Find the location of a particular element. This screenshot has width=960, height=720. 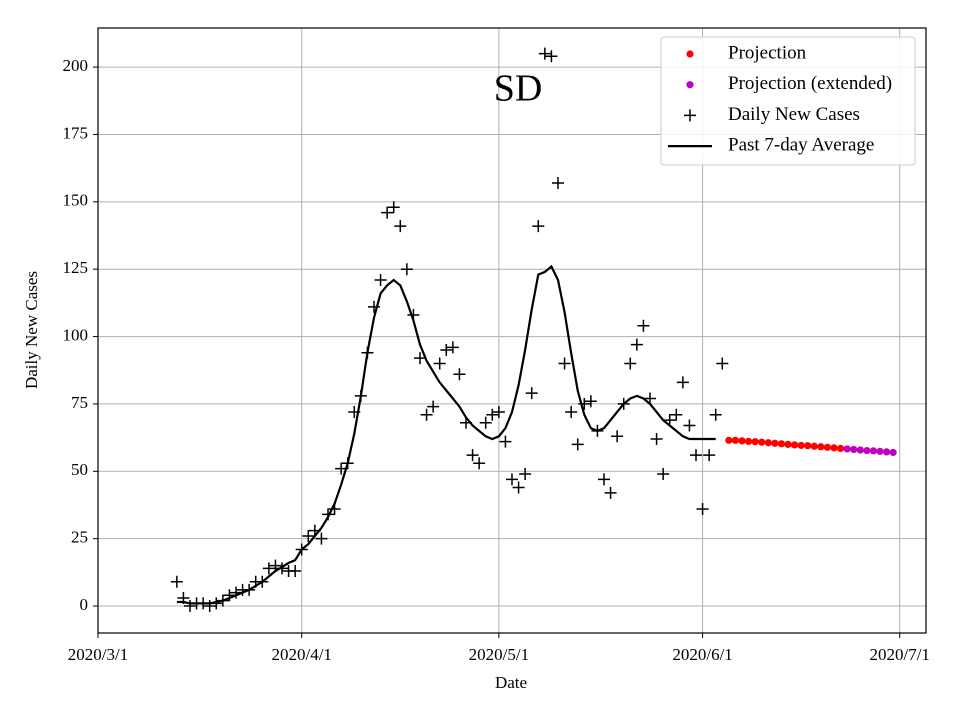

x-tick-label: 2020/3/1 is located at coordinates (98, 654).